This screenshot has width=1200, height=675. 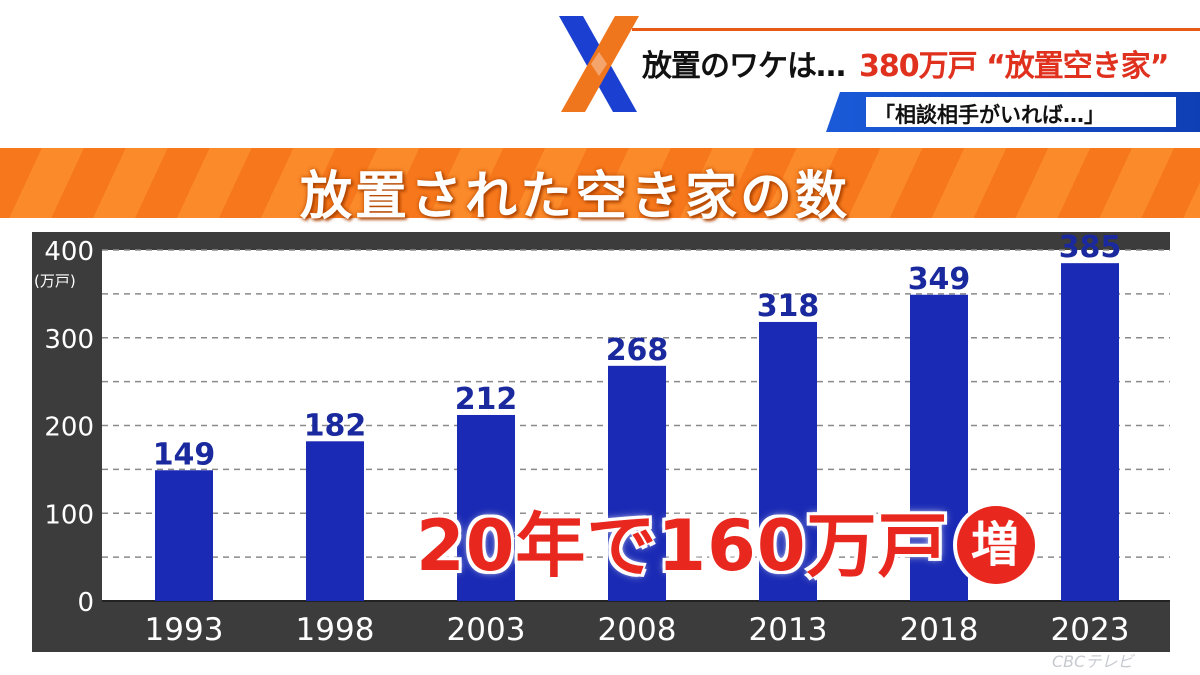 I want to click on subheadline-box: 「相談相手がいれば…」, so click(x=1021, y=112).